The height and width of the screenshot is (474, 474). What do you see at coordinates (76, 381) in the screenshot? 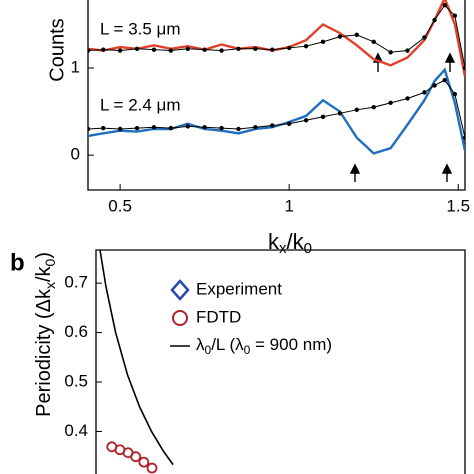
I see `y-tick-label: 0.5` at bounding box center [76, 381].